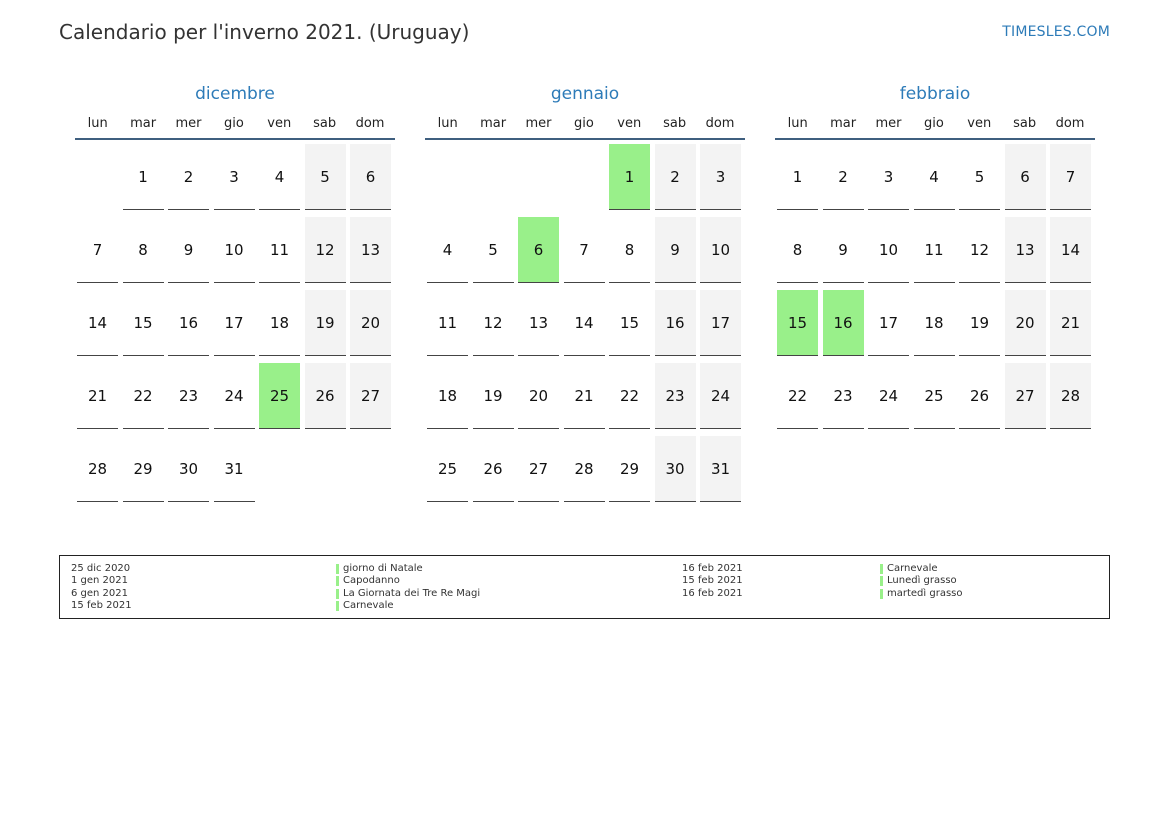  I want to click on day-cell: 13, so click(1025, 250).